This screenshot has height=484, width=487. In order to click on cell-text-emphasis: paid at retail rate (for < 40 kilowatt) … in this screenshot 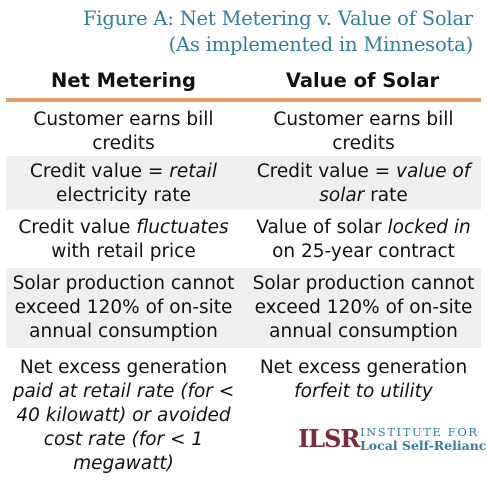, I will do `click(123, 427)`.